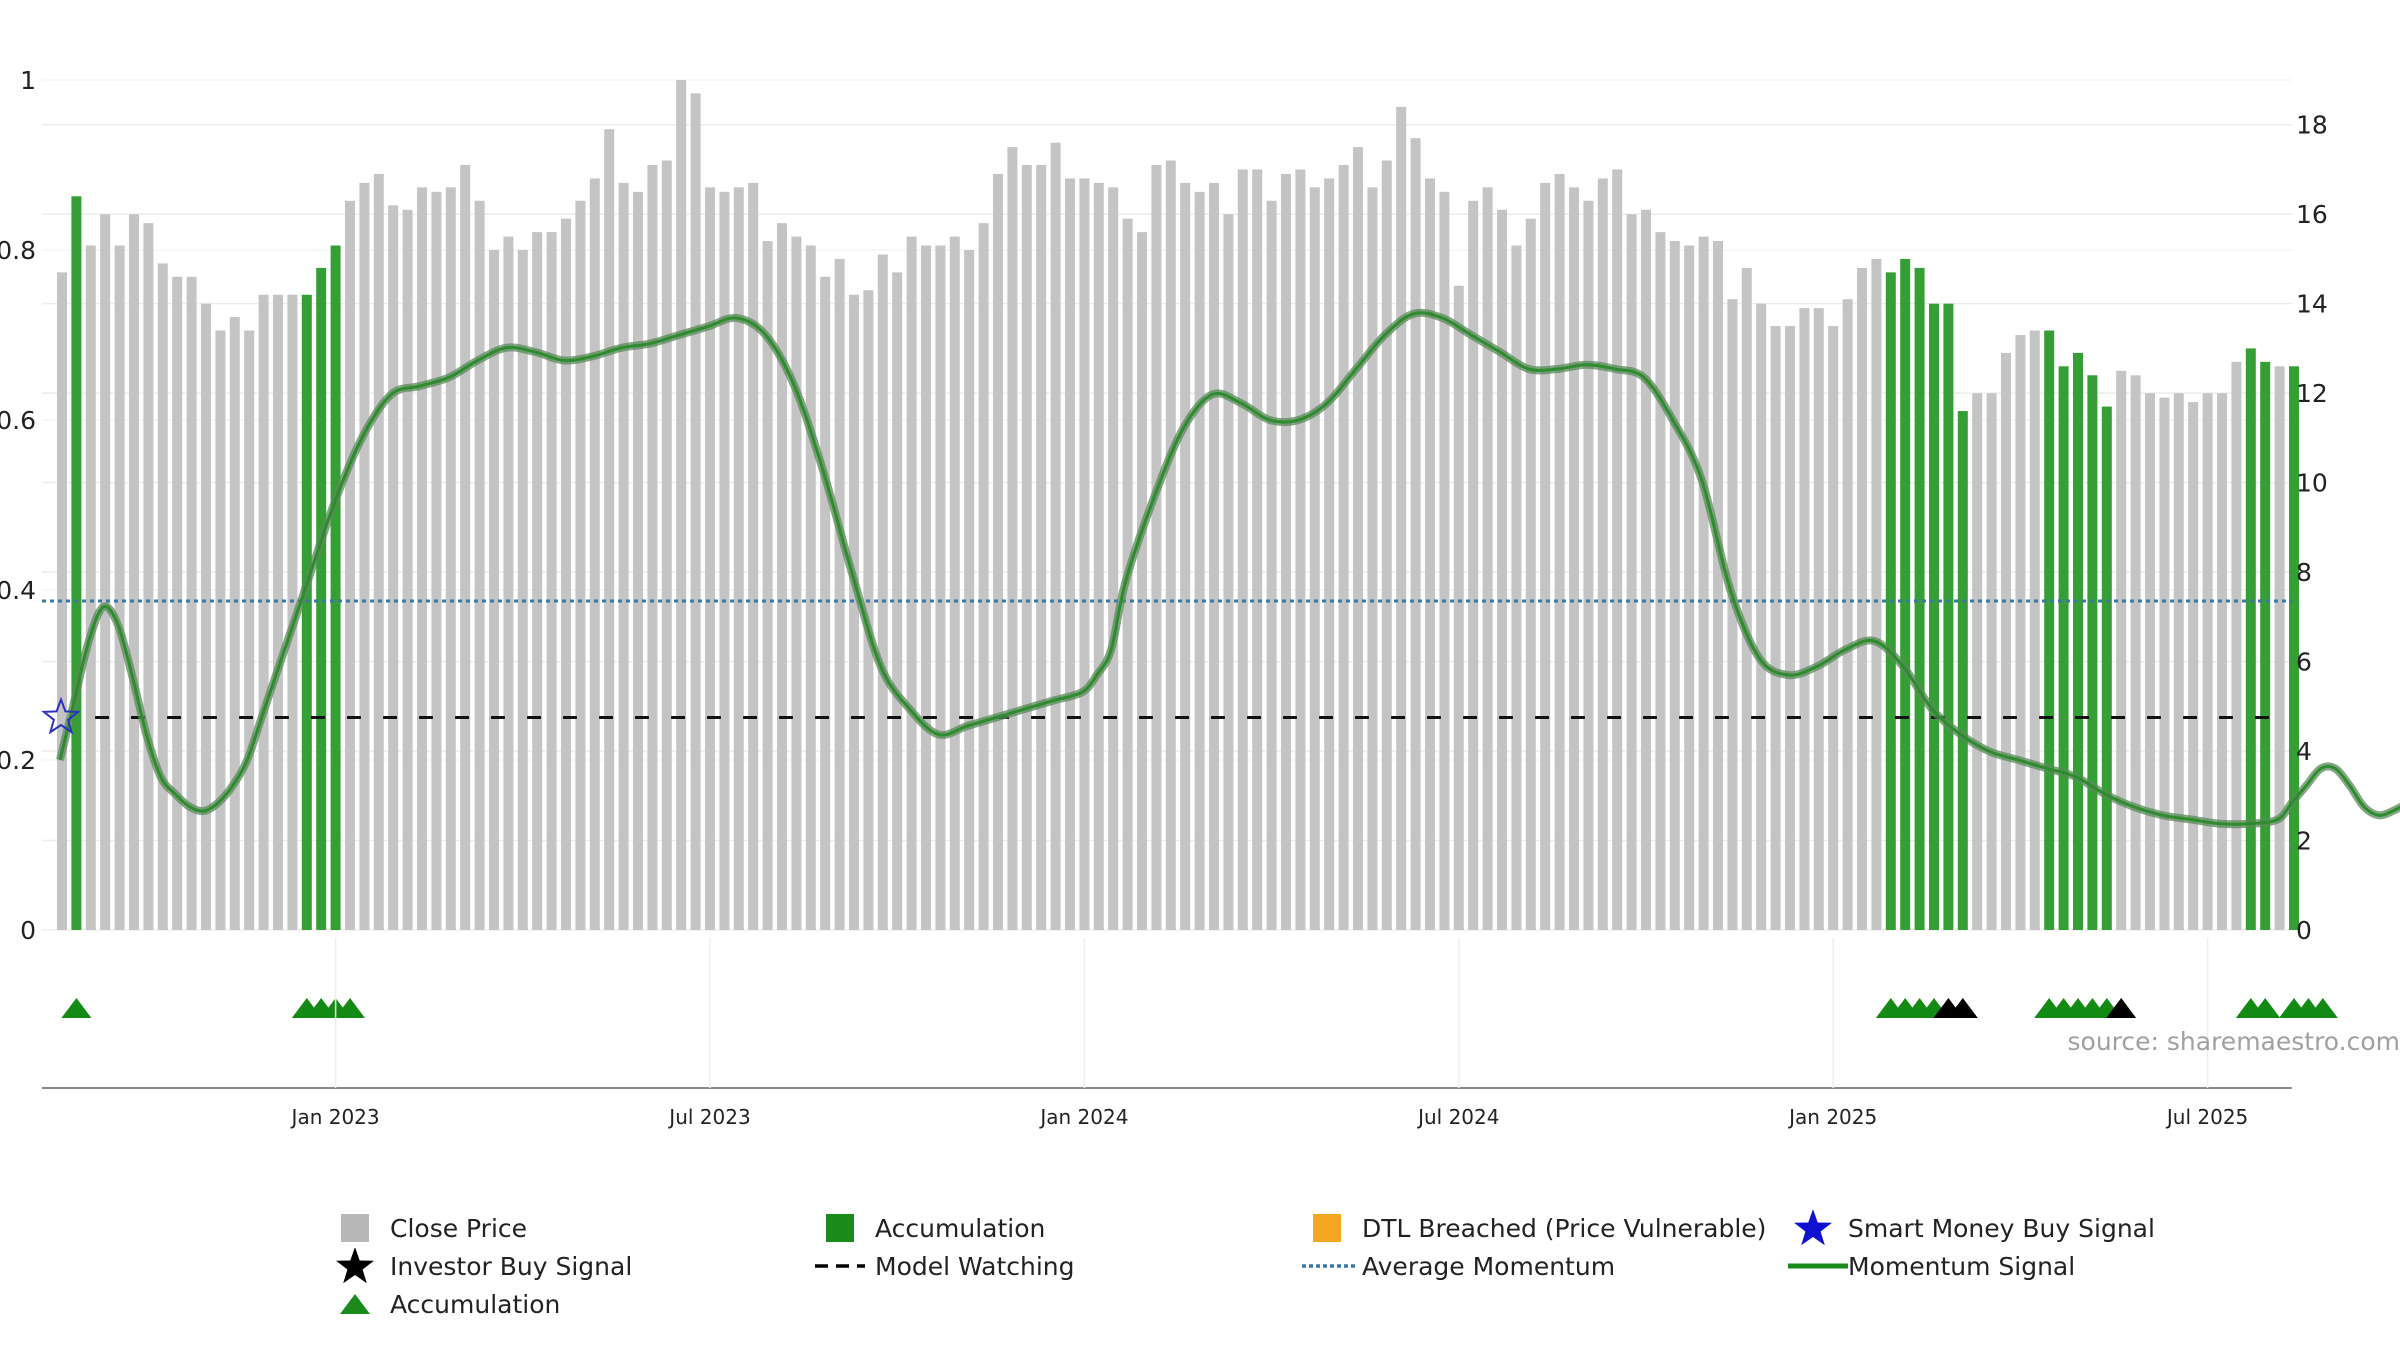 This screenshot has width=2400, height=1350. I want to click on legend-item: Close Price, so click(428, 1228).